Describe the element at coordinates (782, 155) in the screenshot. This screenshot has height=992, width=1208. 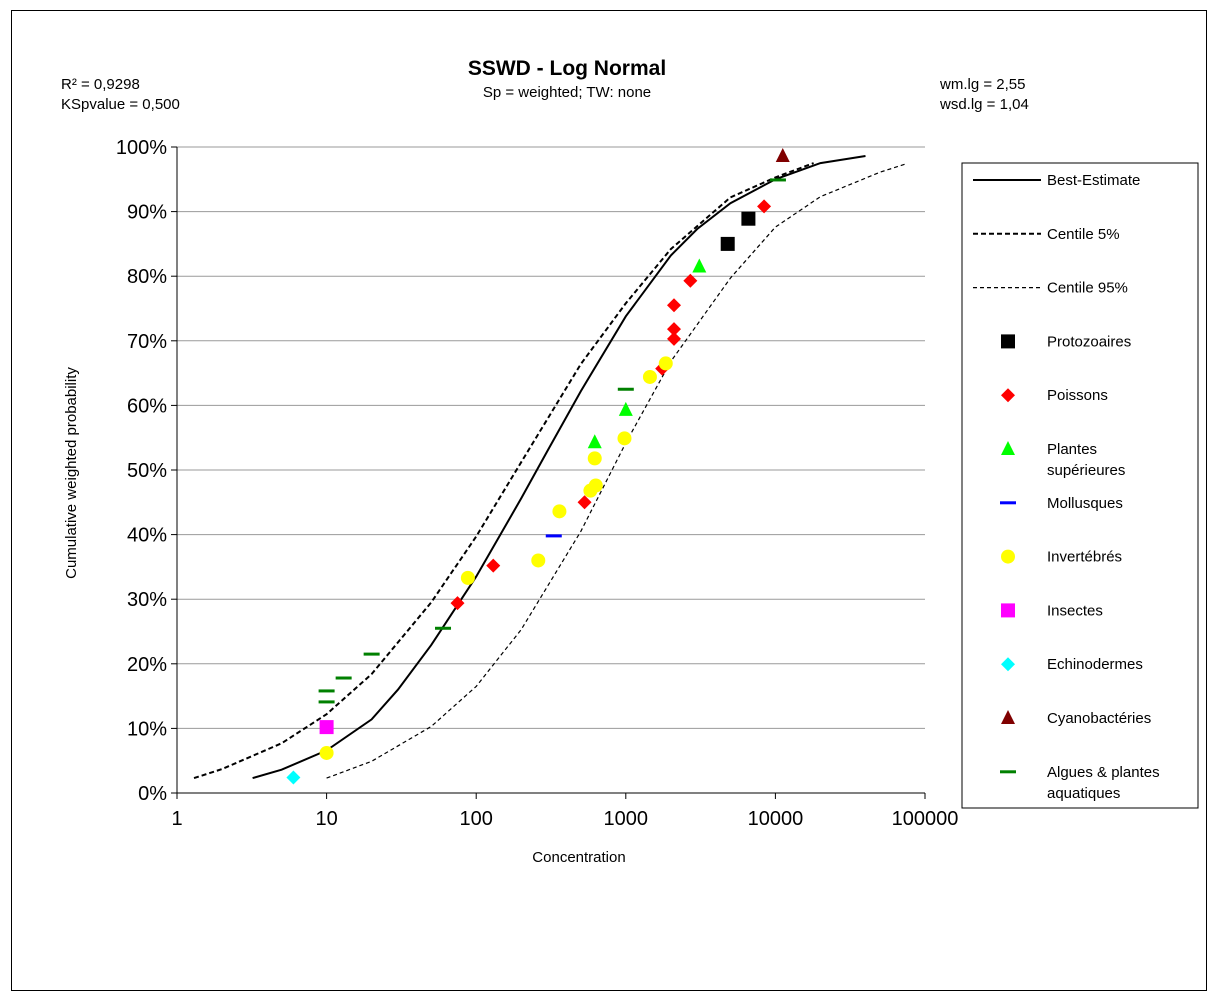
I see `point-cyanobacteries` at that location.